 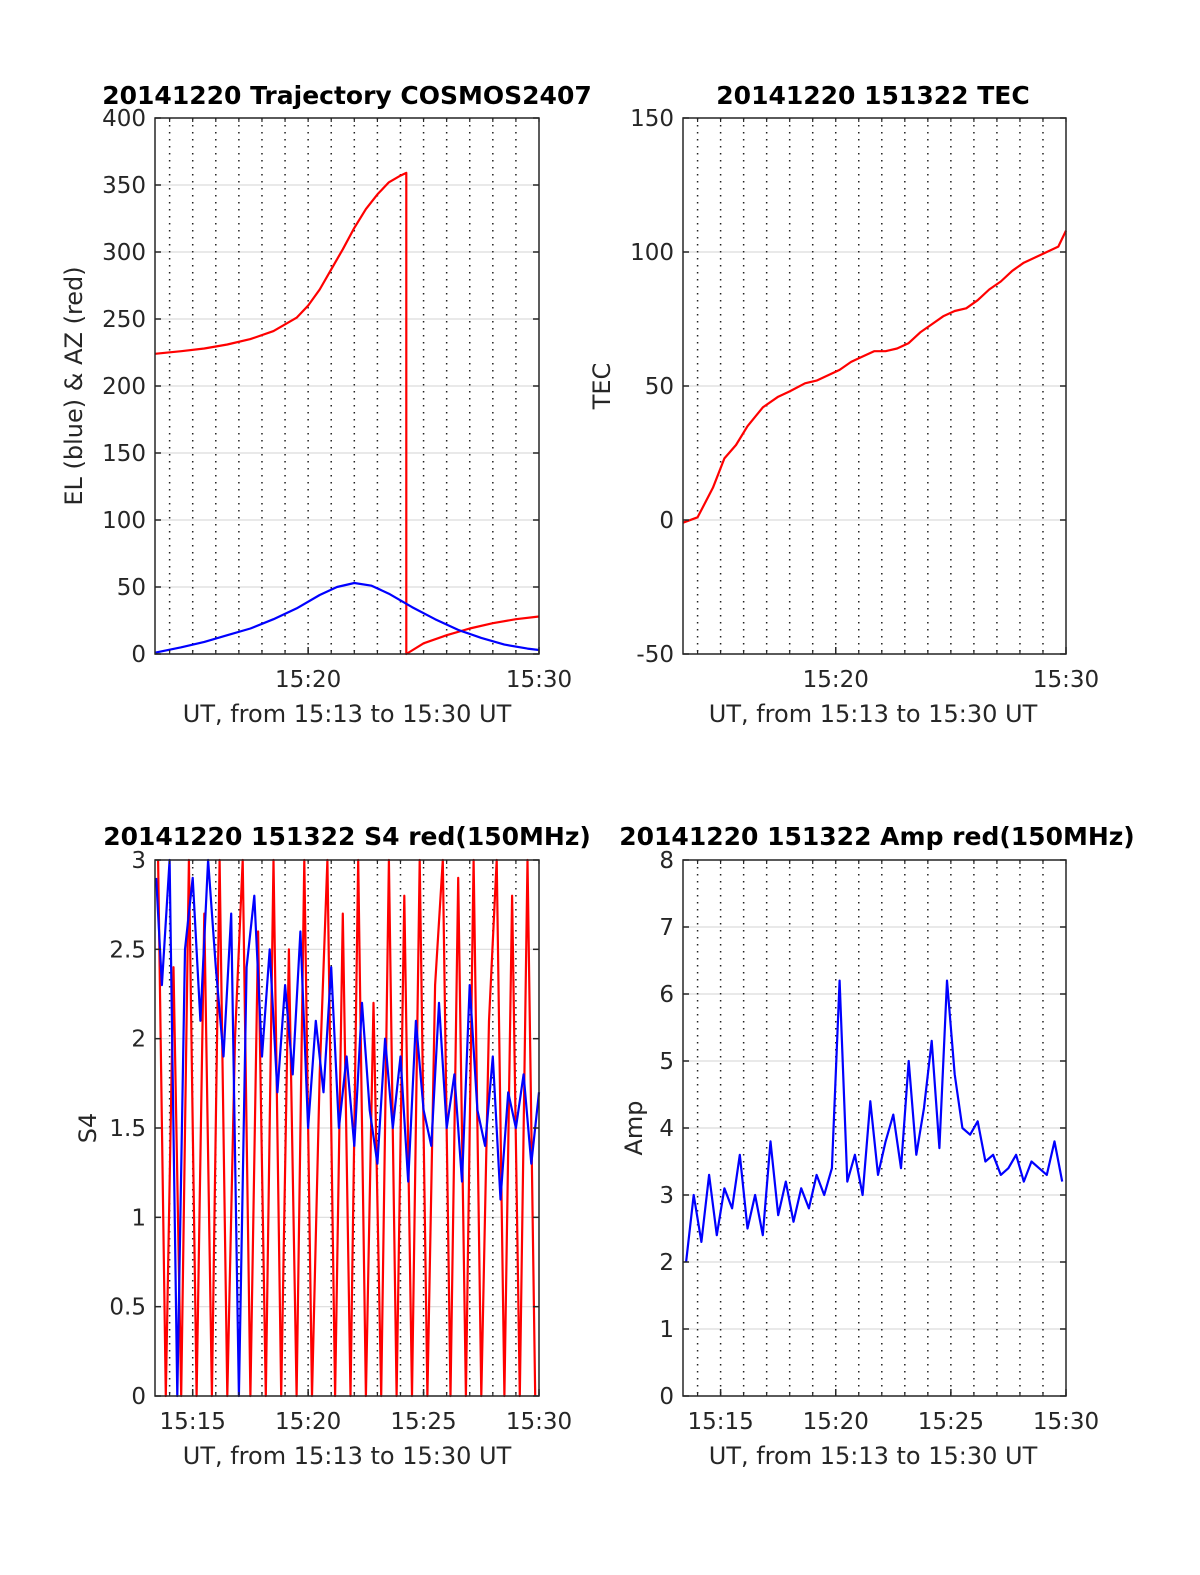 What do you see at coordinates (347, 836) in the screenshot?
I see `chart-title: 20141220 151322 S4 red(150MHz)` at bounding box center [347, 836].